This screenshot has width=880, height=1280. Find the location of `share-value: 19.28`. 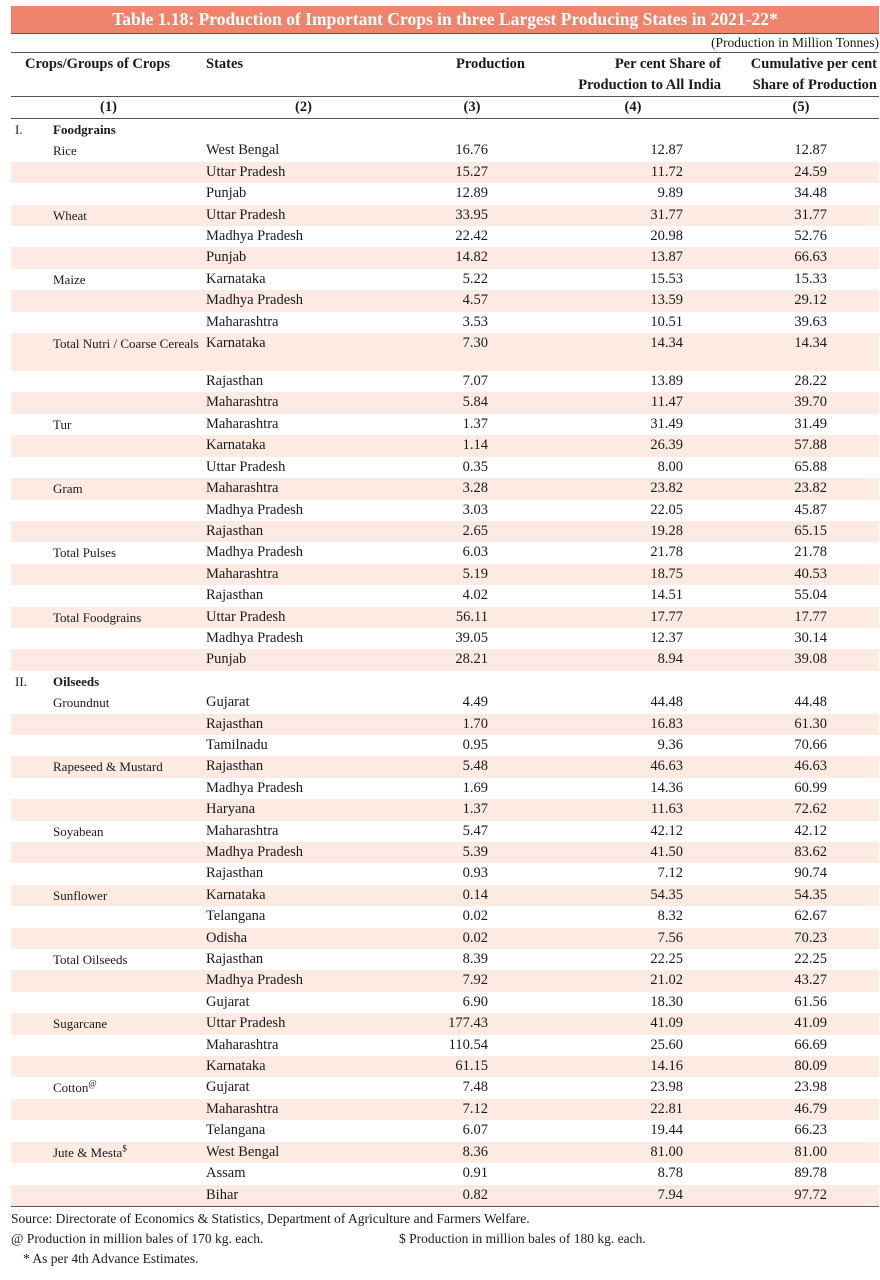

share-value: 19.28 is located at coordinates (633, 531).